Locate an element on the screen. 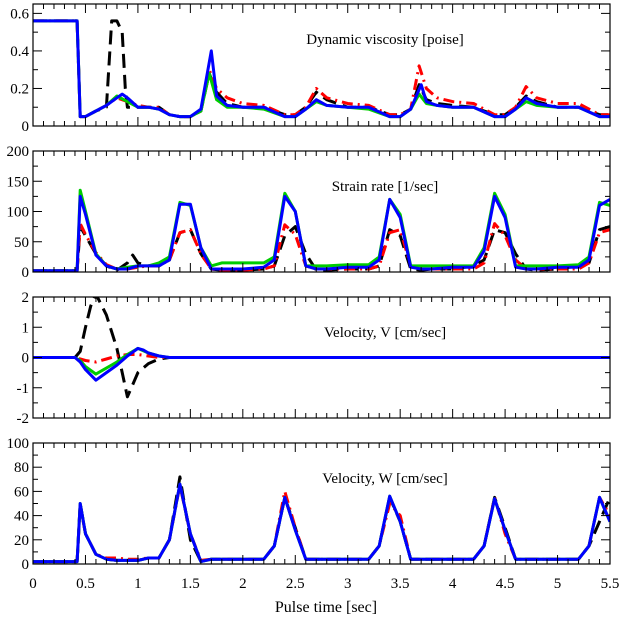 This screenshot has height=621, width=621. y-tick-label: 0.4 is located at coordinates (19, 52).